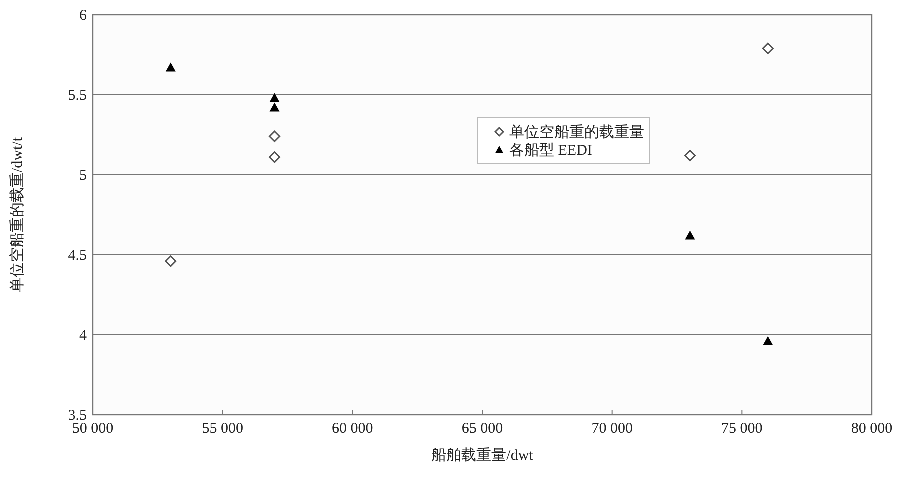 The image size is (902, 478). I want to click on x-tick-label: 50 000, so click(93, 429).